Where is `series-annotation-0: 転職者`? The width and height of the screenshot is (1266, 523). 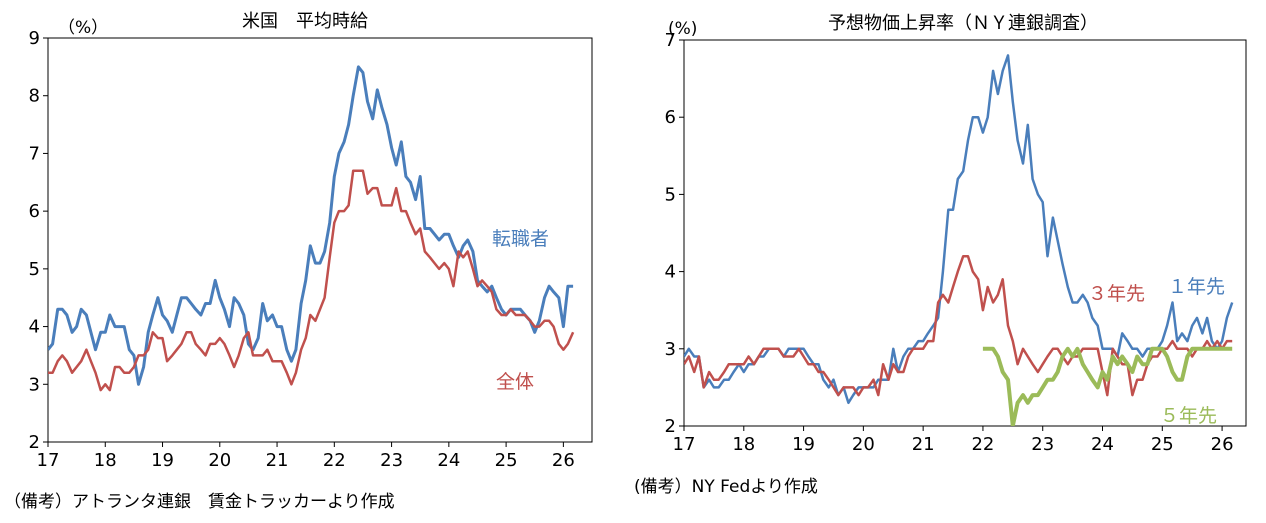 series-annotation-0: 転職者 is located at coordinates (520, 239).